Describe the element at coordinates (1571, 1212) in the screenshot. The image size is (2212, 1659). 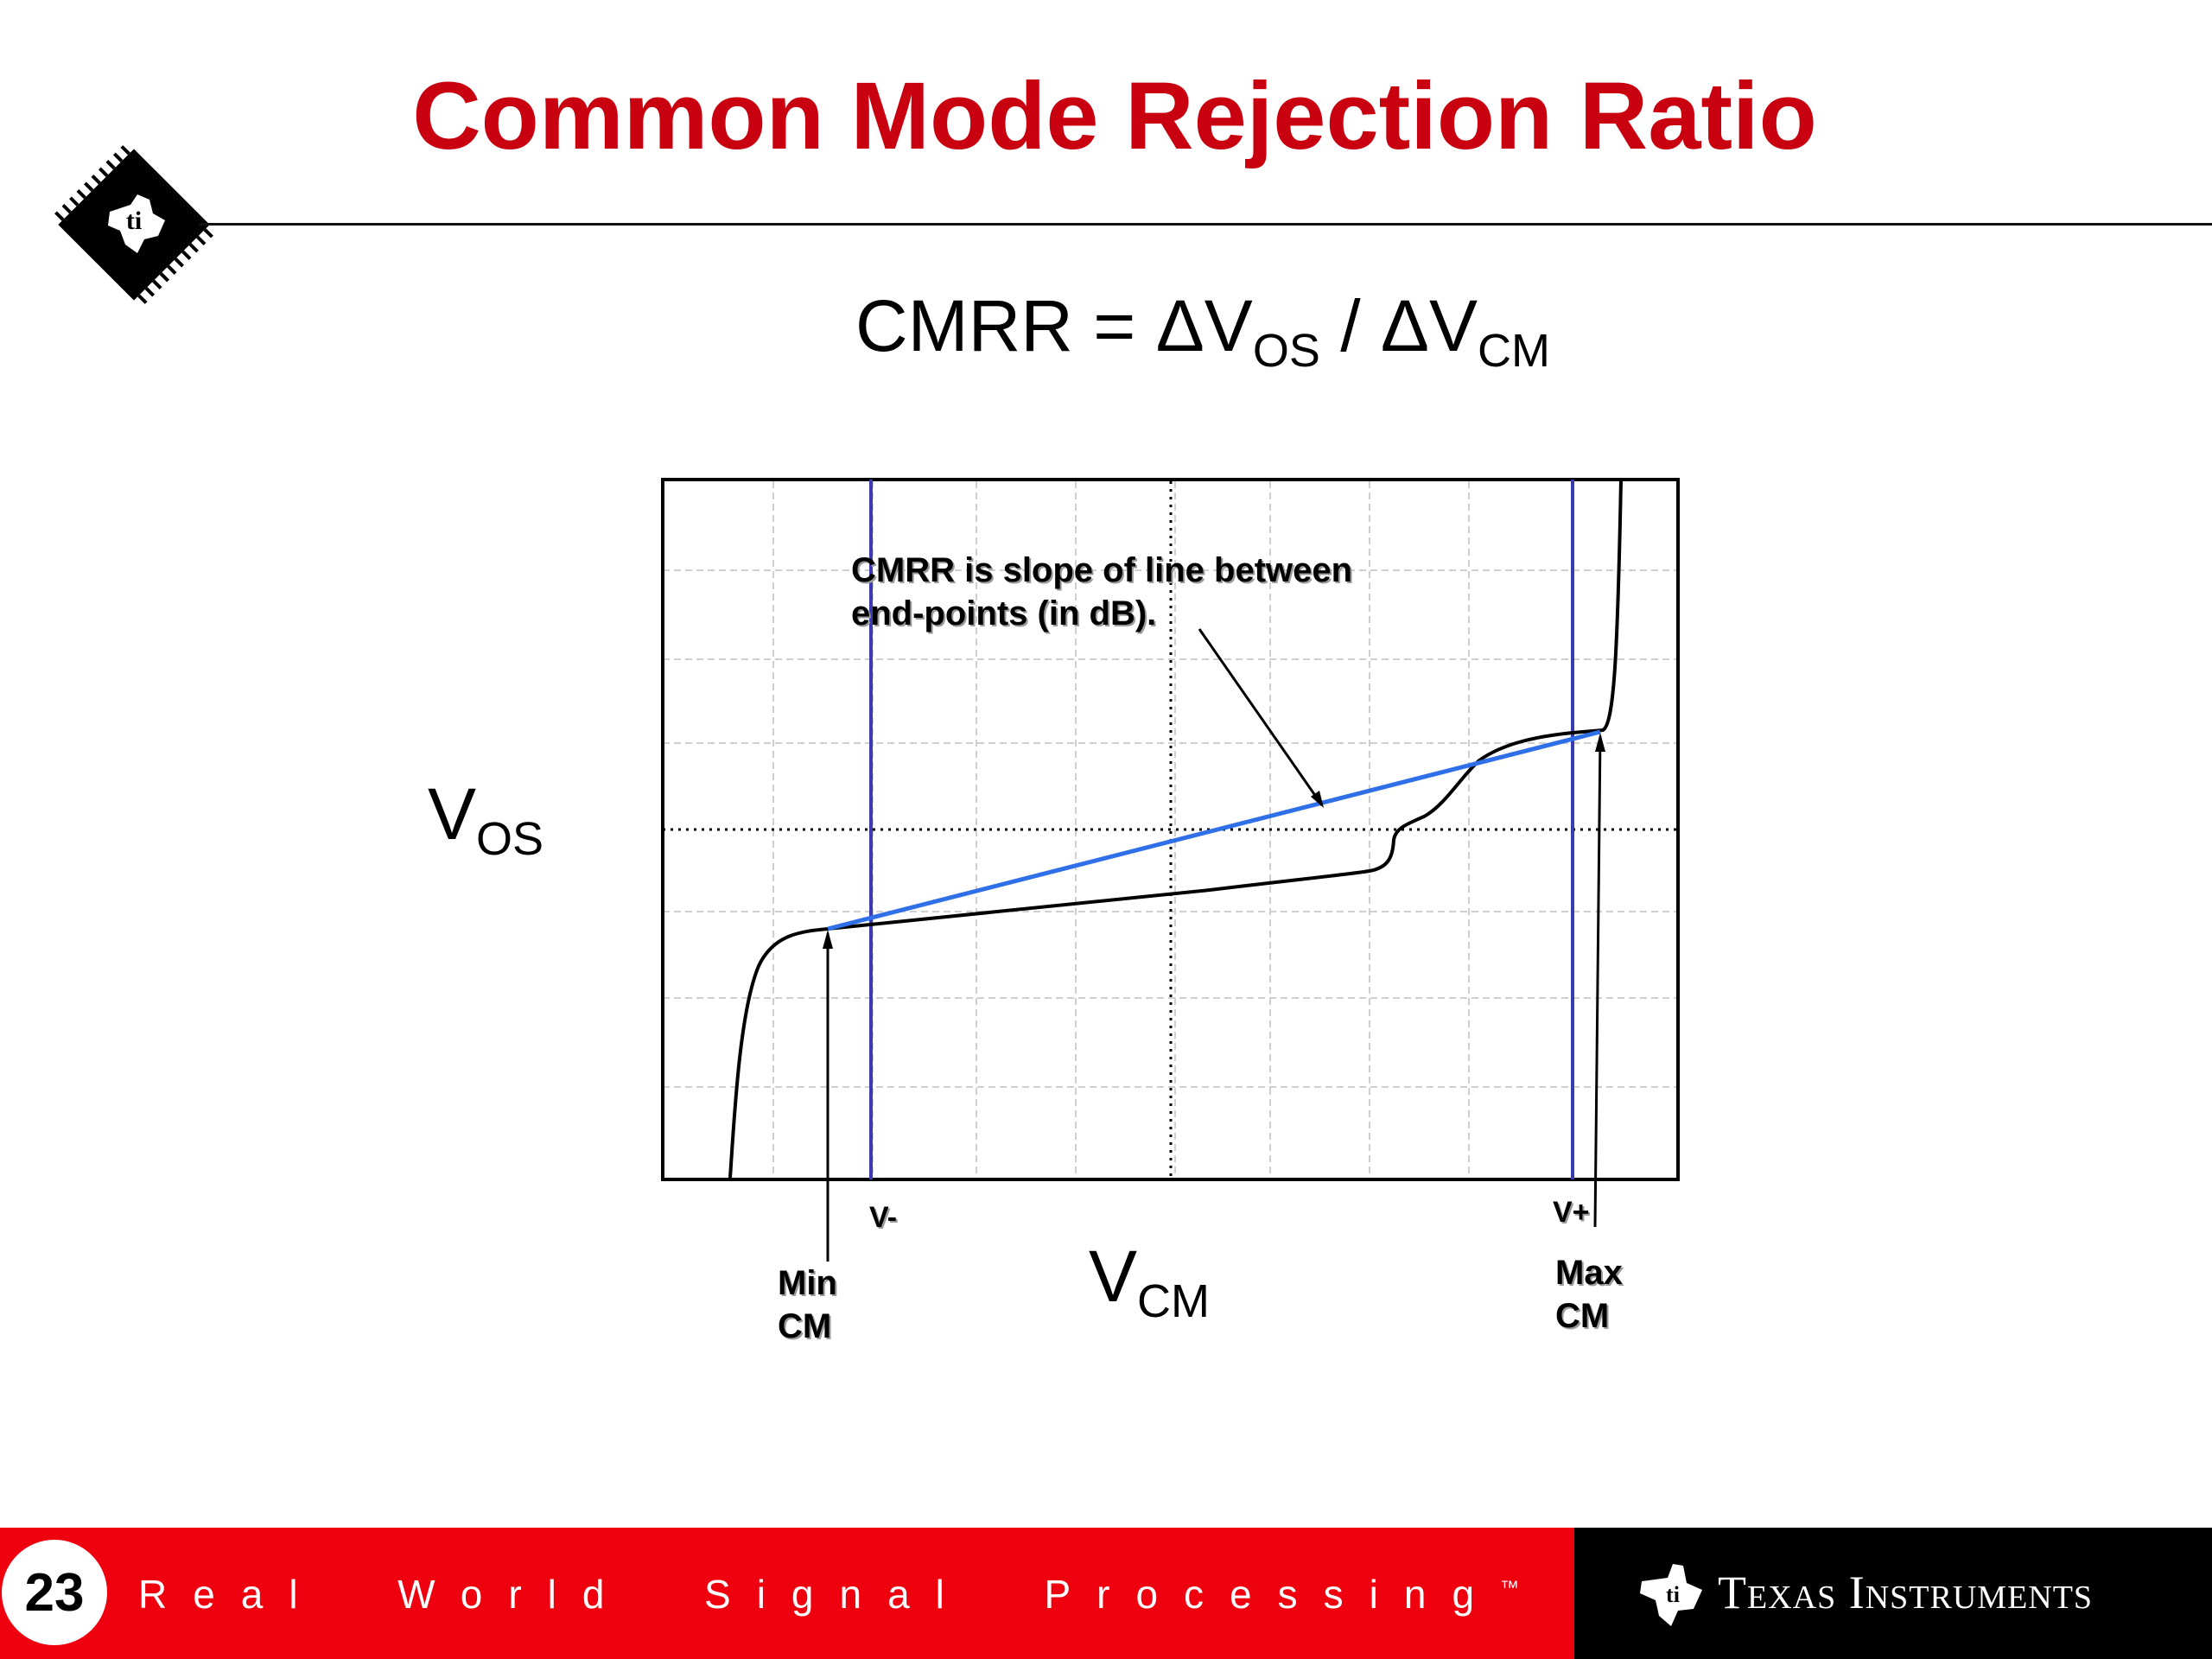
I see `v-plus-label: V+` at that location.